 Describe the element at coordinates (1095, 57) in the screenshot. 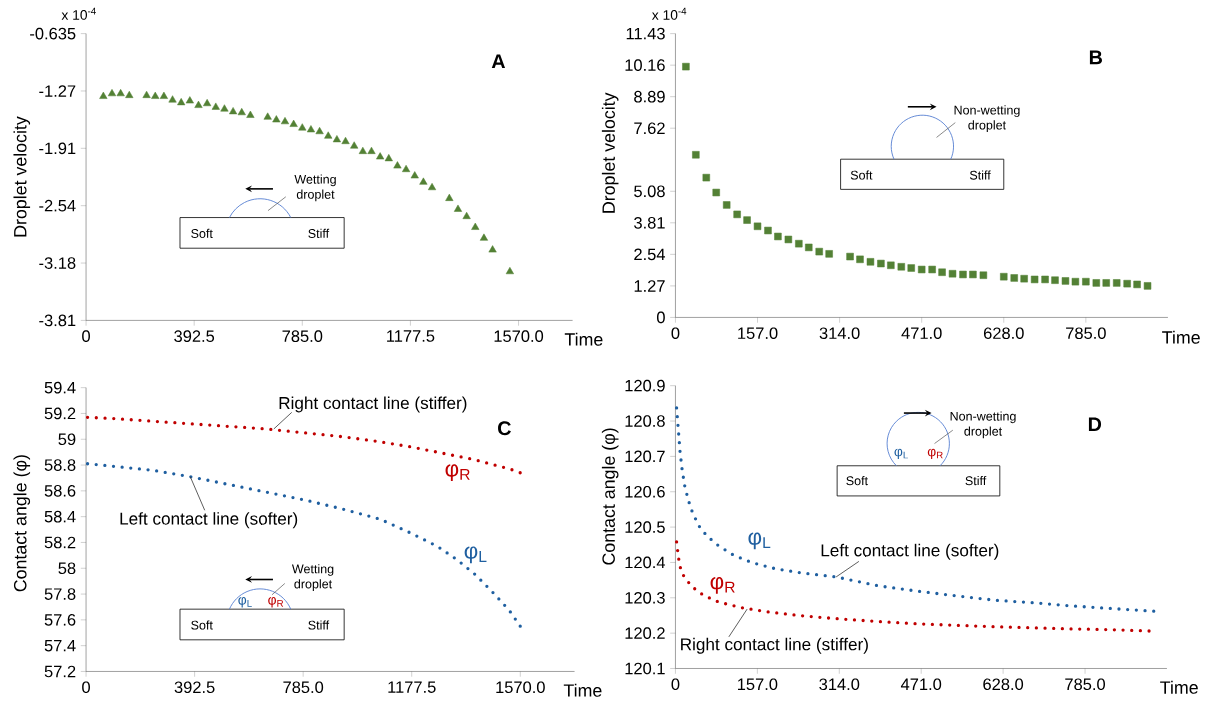

I see `text: B` at that location.